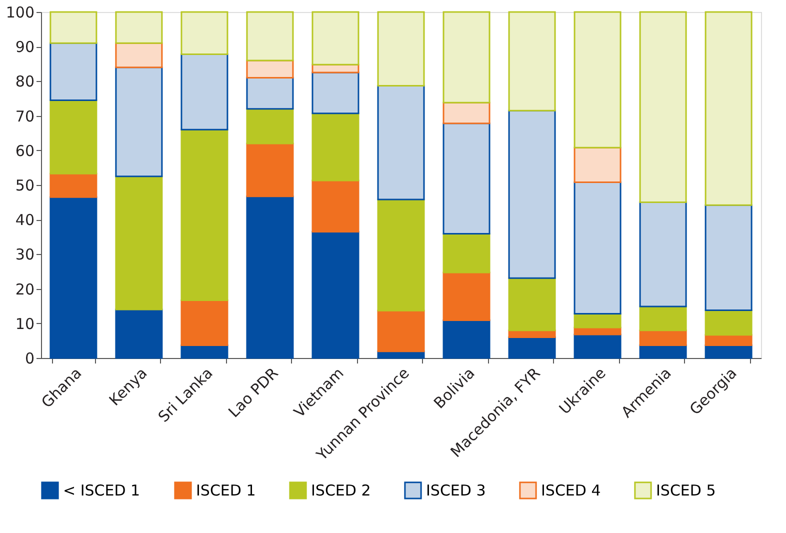 Image resolution: width=786 pixels, height=533 pixels. Describe the element at coordinates (341, 490) in the screenshot. I see `legend-label: ISCED 2` at that location.